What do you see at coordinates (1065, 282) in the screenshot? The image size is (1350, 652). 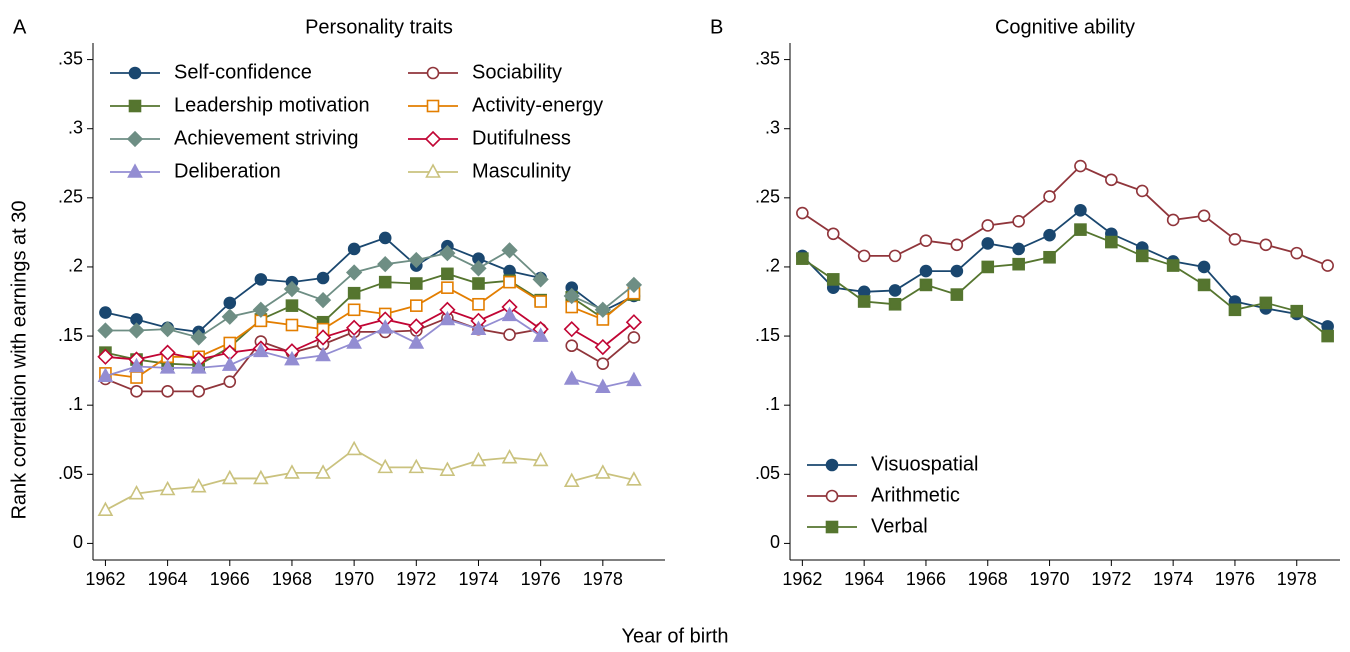 I see `series-line` at bounding box center [1065, 282].